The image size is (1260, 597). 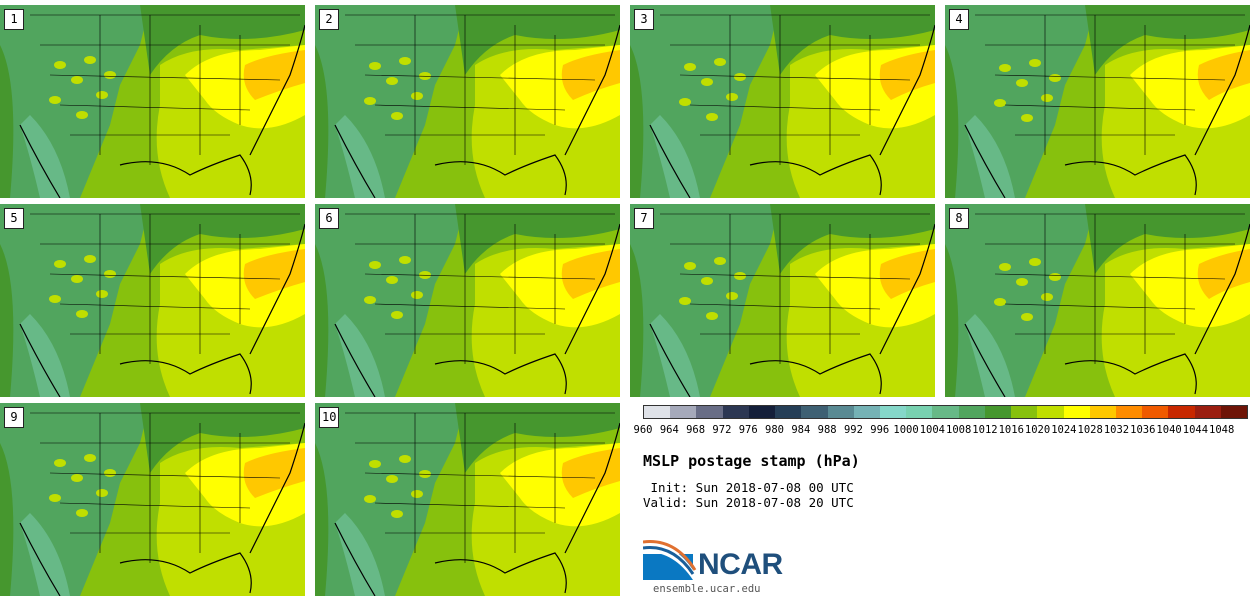 I want to click on site-url: ensemble.ucar.edu, so click(x=707, y=589).